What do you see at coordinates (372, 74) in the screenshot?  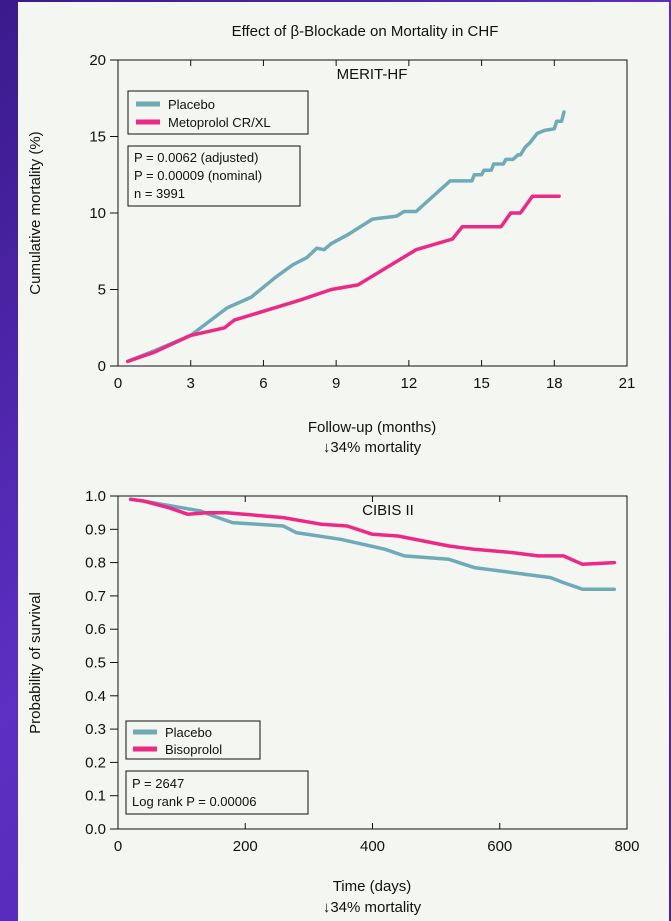 I see `chart-title: MERIT-HF` at bounding box center [372, 74].